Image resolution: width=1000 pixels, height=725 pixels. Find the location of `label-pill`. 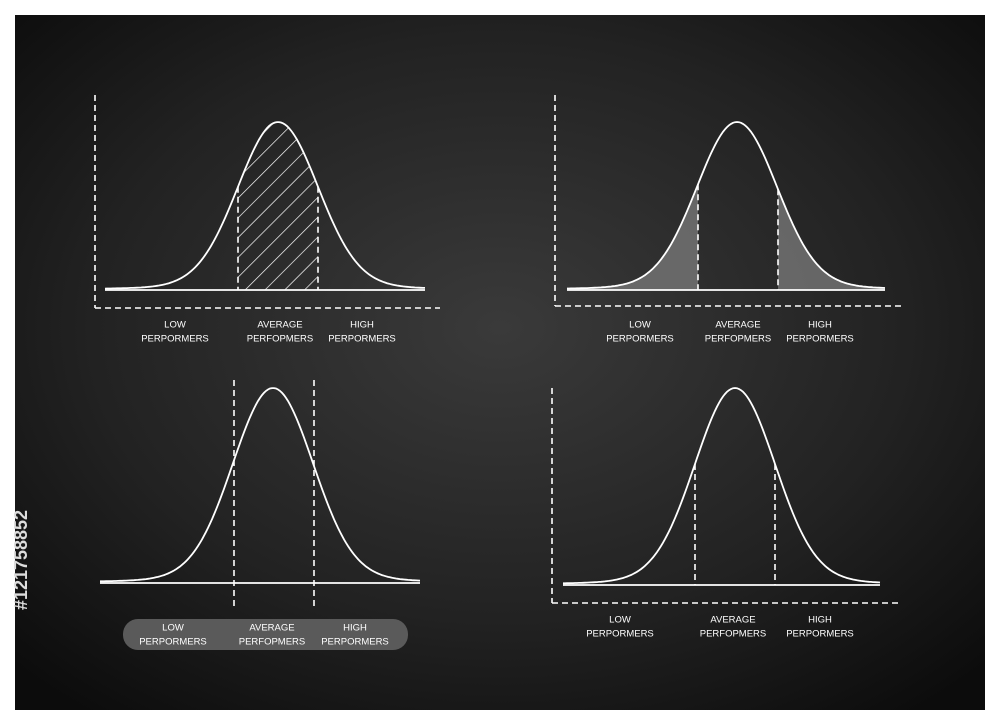

label-pill is located at coordinates (265, 634).